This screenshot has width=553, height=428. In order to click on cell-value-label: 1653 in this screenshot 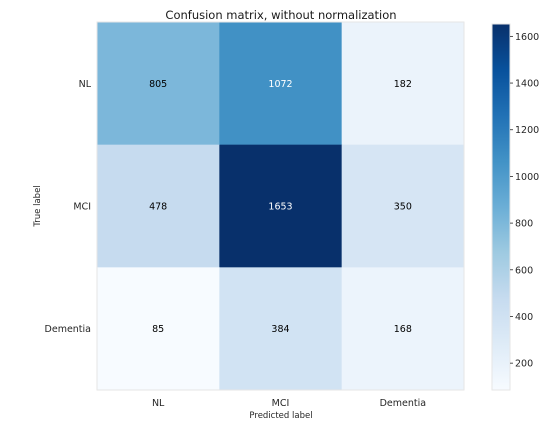, I will do `click(280, 207)`.